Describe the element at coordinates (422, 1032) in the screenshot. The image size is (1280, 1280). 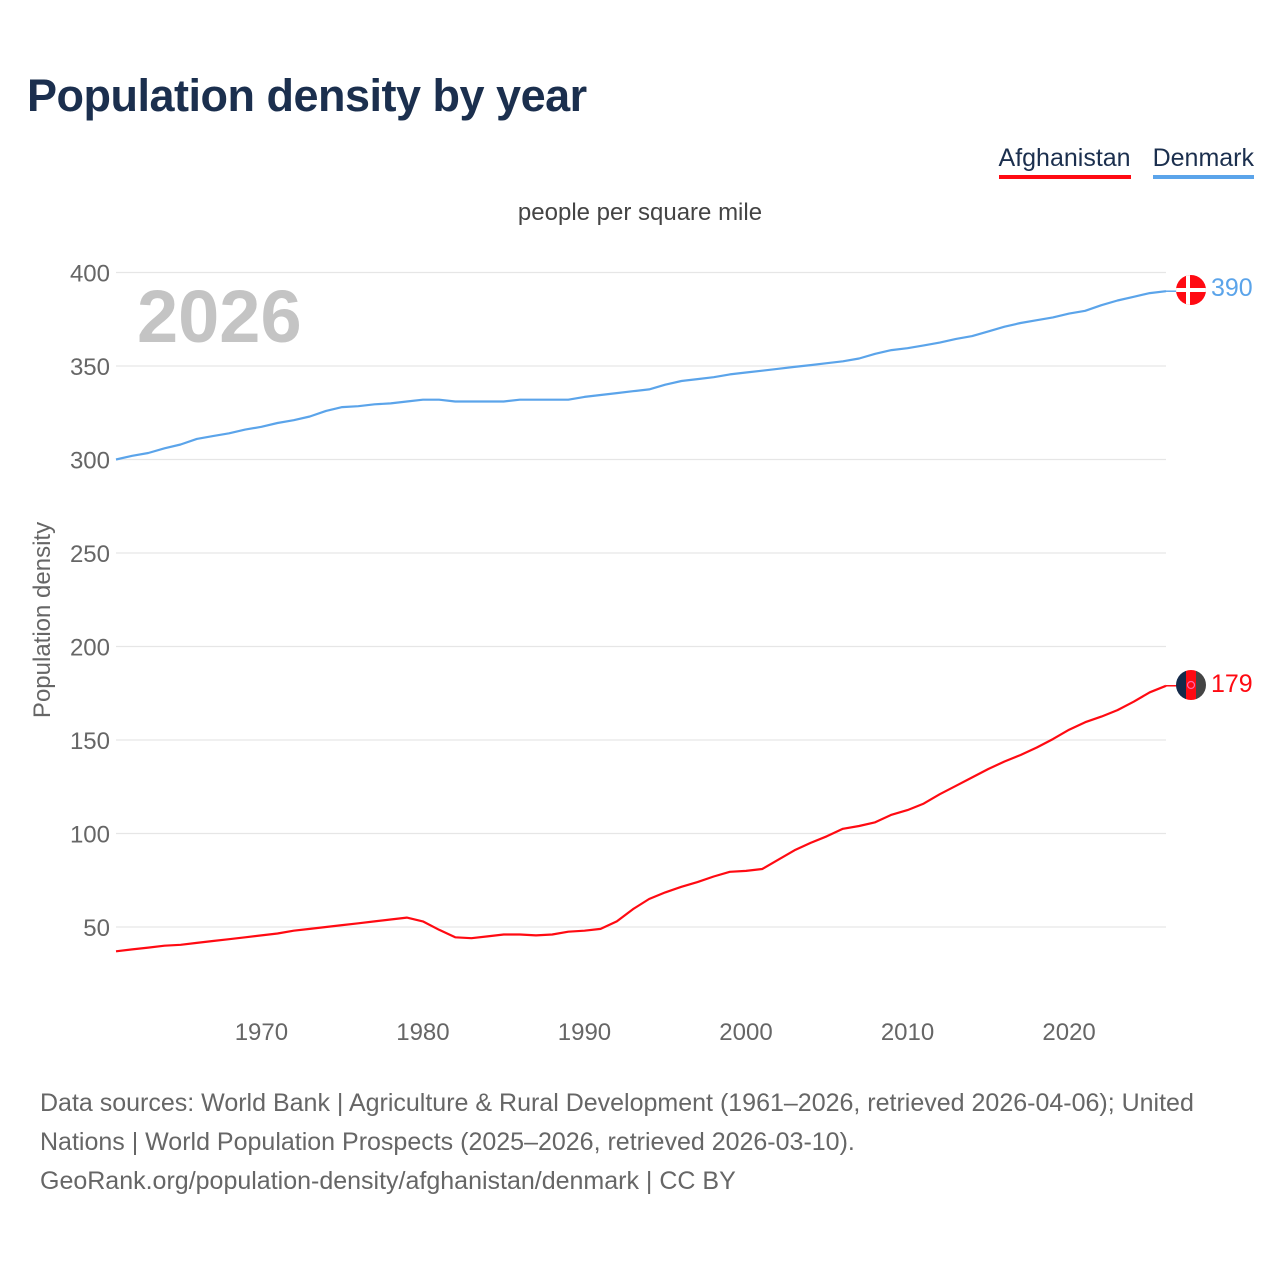
I see `x-tick-label: 1980` at that location.